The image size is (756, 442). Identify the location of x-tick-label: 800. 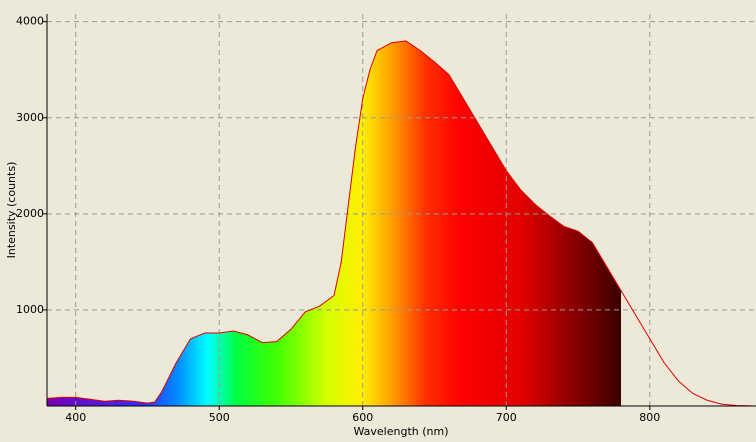
(649, 417).